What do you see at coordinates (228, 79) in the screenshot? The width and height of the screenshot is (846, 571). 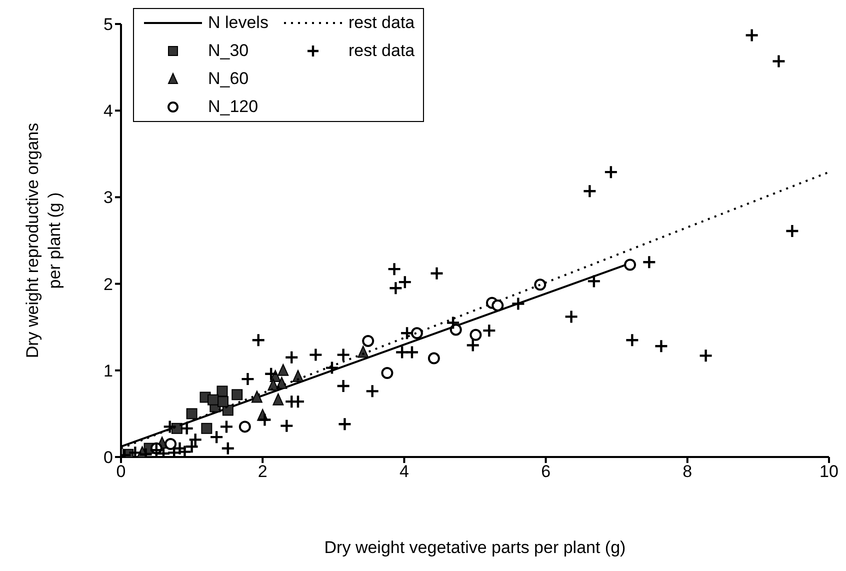 I see `legend-label: N_60` at bounding box center [228, 79].